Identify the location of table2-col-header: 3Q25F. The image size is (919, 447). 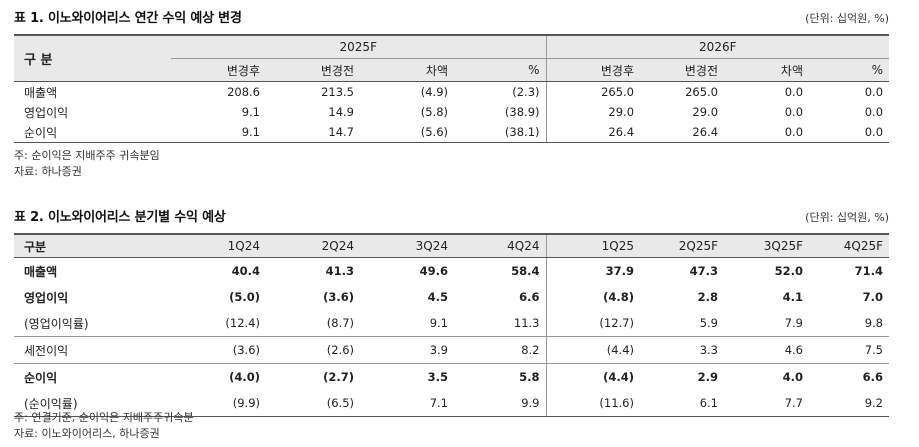
(766, 245).